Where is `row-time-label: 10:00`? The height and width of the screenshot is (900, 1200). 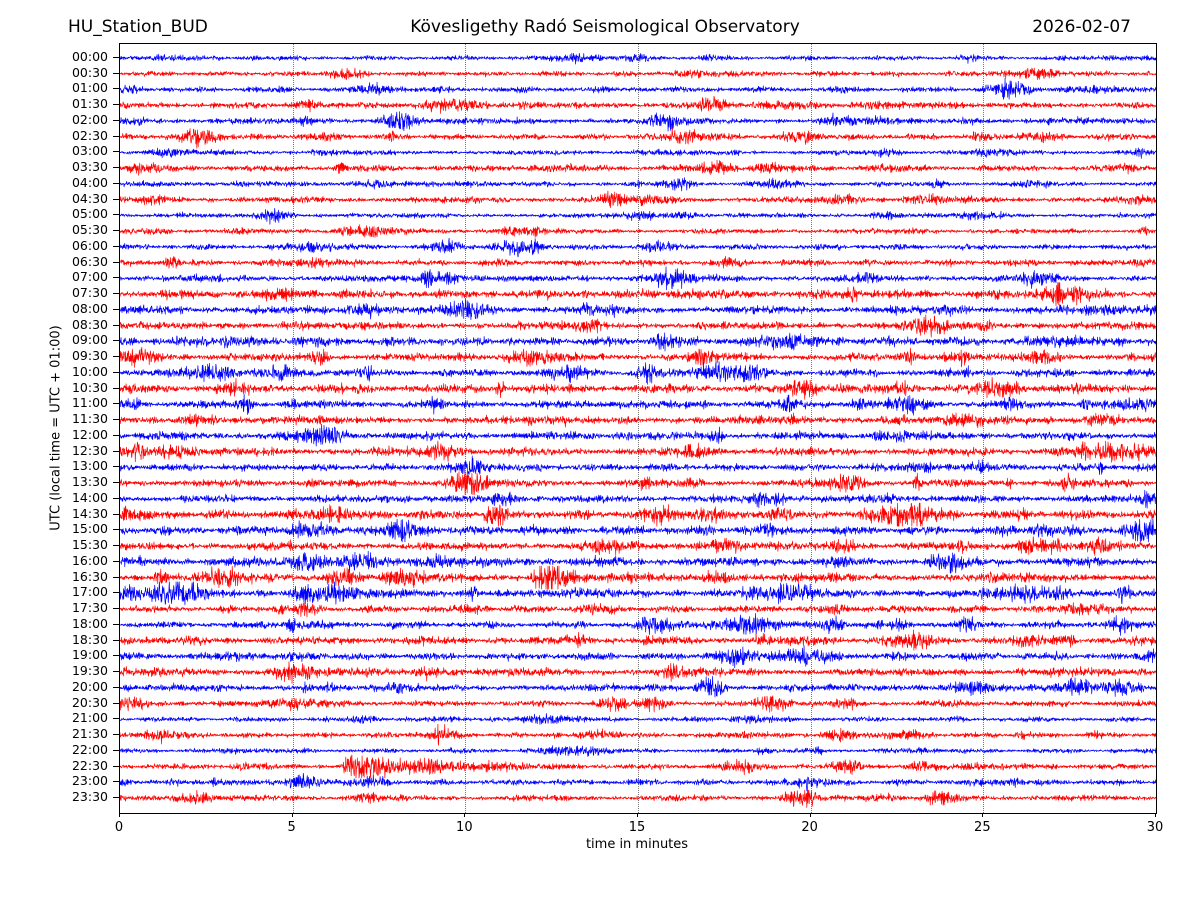
row-time-label: 10:00 is located at coordinates (89, 371).